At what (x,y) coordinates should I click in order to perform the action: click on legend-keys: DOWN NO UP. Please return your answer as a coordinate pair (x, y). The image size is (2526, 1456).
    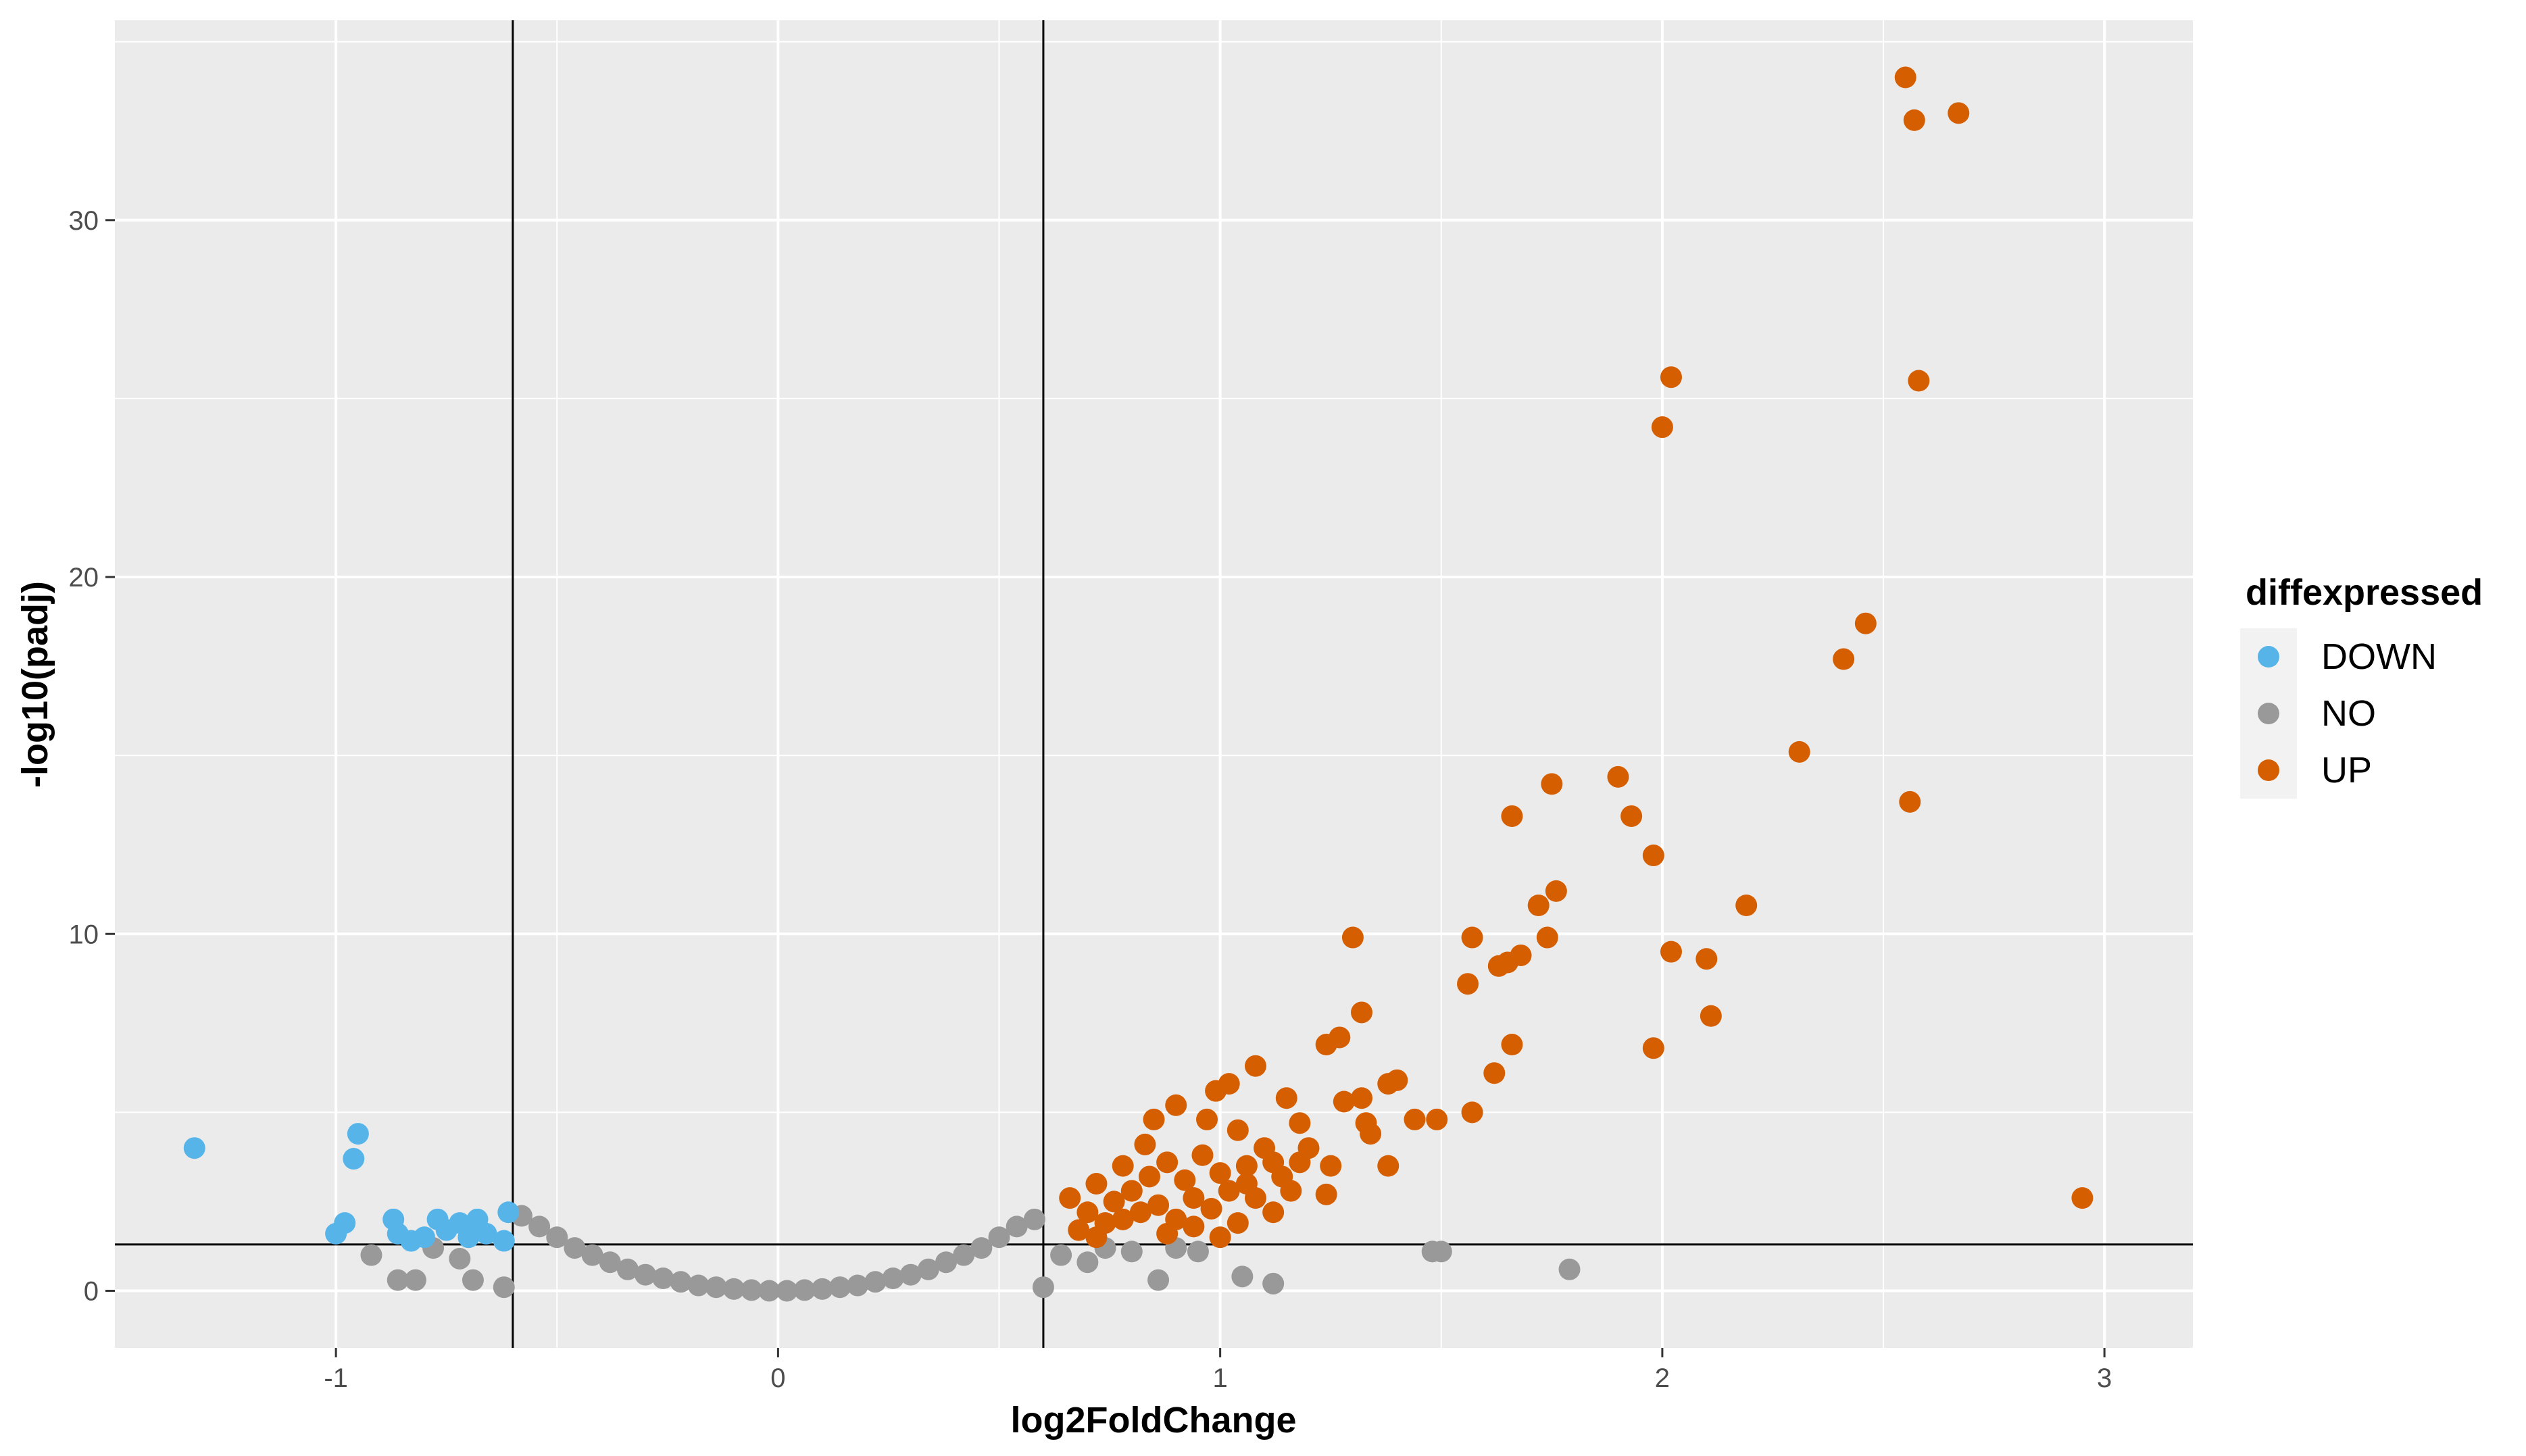
    Looking at the image, I should click on (2338, 713).